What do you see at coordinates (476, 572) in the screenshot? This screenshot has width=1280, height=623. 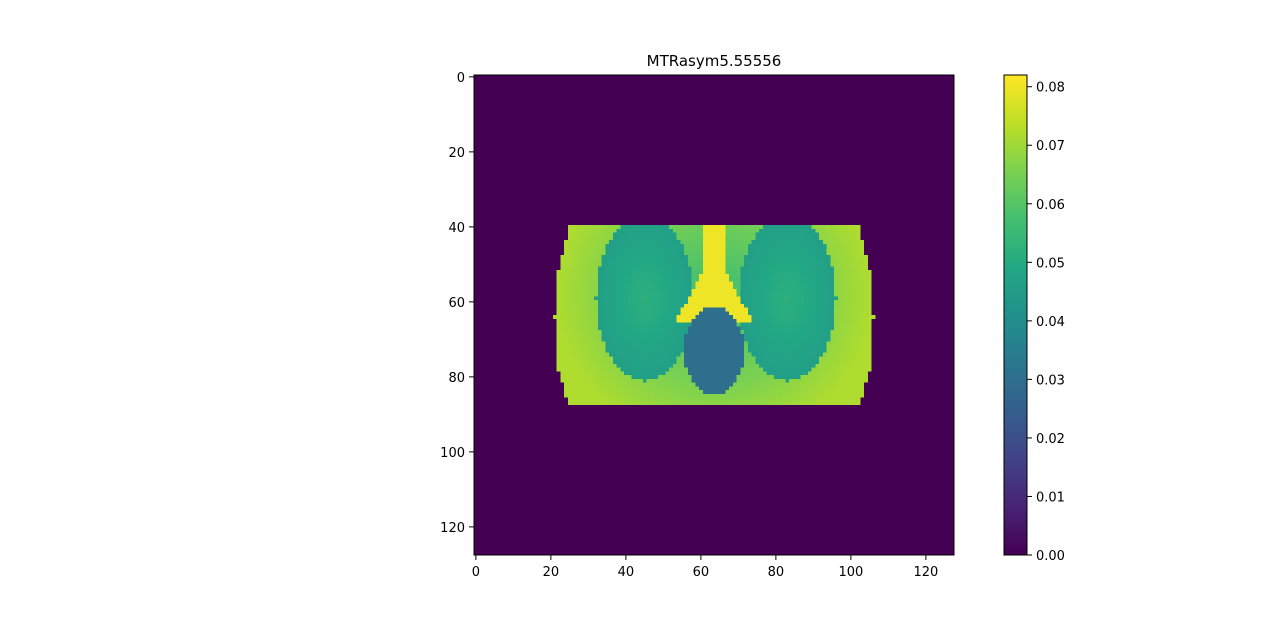 I see `x-tick-label: 0` at bounding box center [476, 572].